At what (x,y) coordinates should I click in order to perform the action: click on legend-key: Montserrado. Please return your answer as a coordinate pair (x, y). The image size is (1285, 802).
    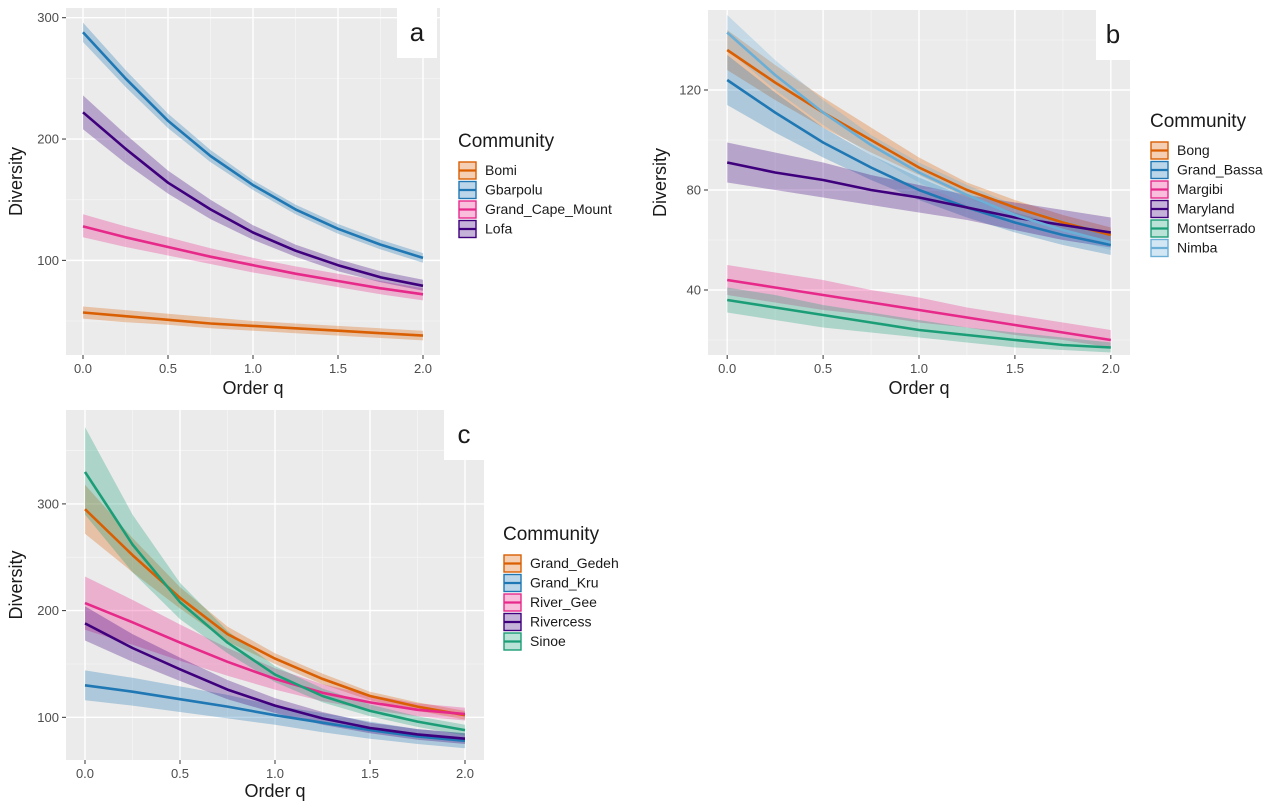
    Looking at the image, I should click on (1203, 228).